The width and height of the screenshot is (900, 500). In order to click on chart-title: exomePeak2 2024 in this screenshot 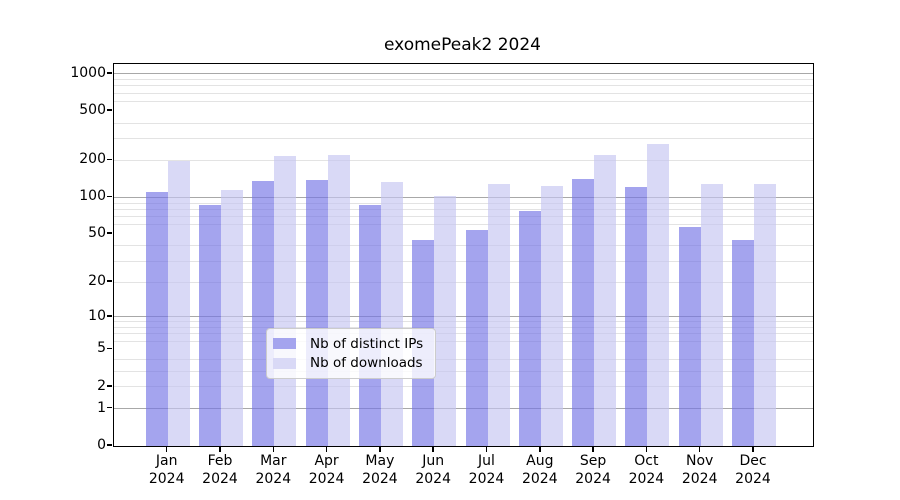, I will do `click(462, 45)`.